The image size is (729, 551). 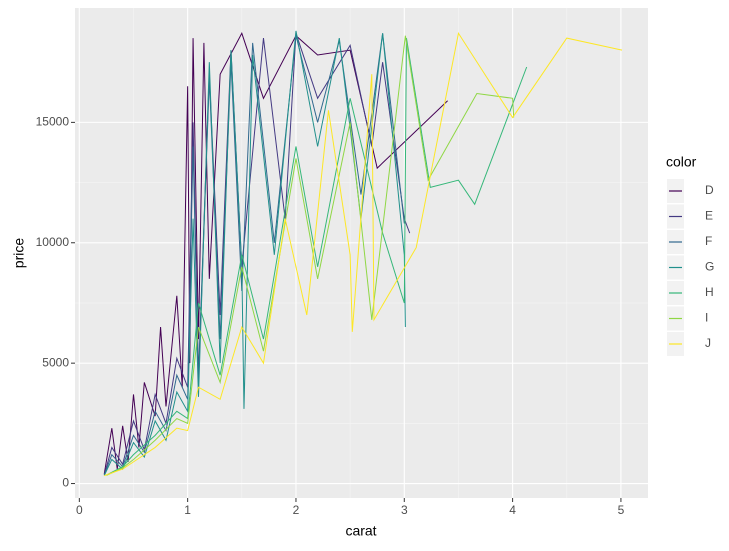 What do you see at coordinates (53, 242) in the screenshot?
I see `y-tick-label: 10000` at bounding box center [53, 242].